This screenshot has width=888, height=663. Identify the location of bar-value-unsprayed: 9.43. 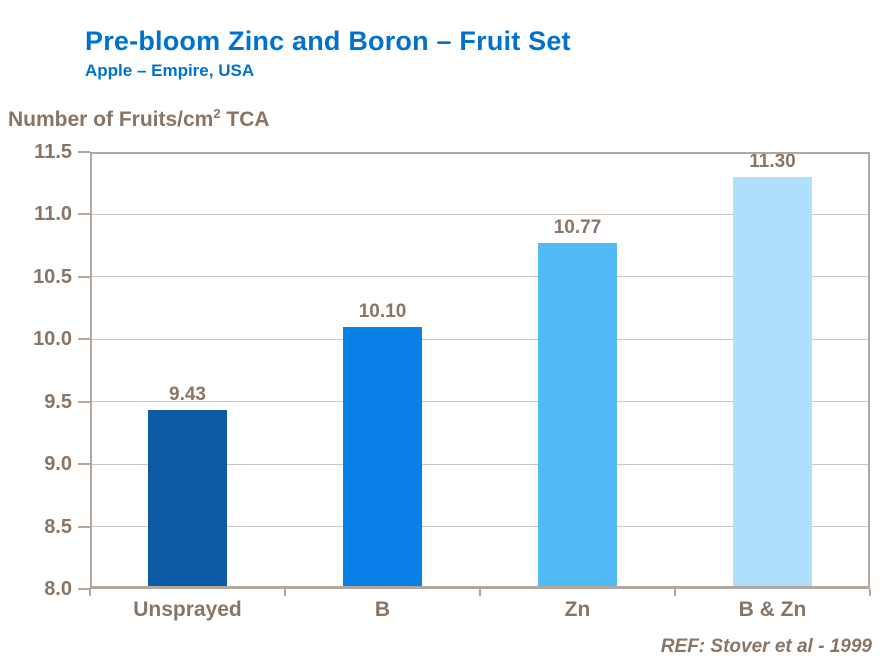
(187, 395).